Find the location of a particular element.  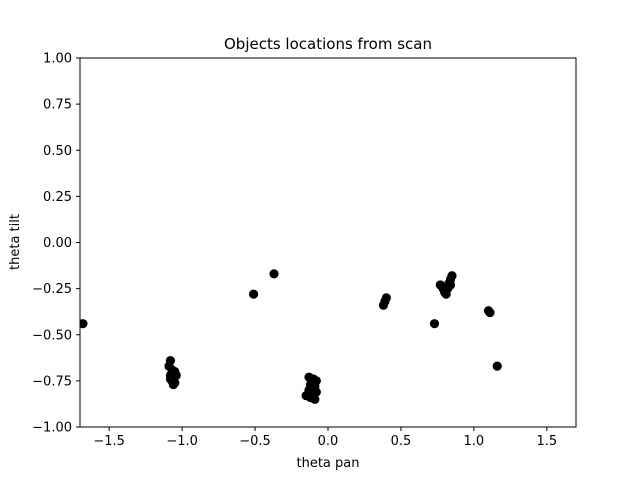

x-tick-label: −0.5 is located at coordinates (255, 441).